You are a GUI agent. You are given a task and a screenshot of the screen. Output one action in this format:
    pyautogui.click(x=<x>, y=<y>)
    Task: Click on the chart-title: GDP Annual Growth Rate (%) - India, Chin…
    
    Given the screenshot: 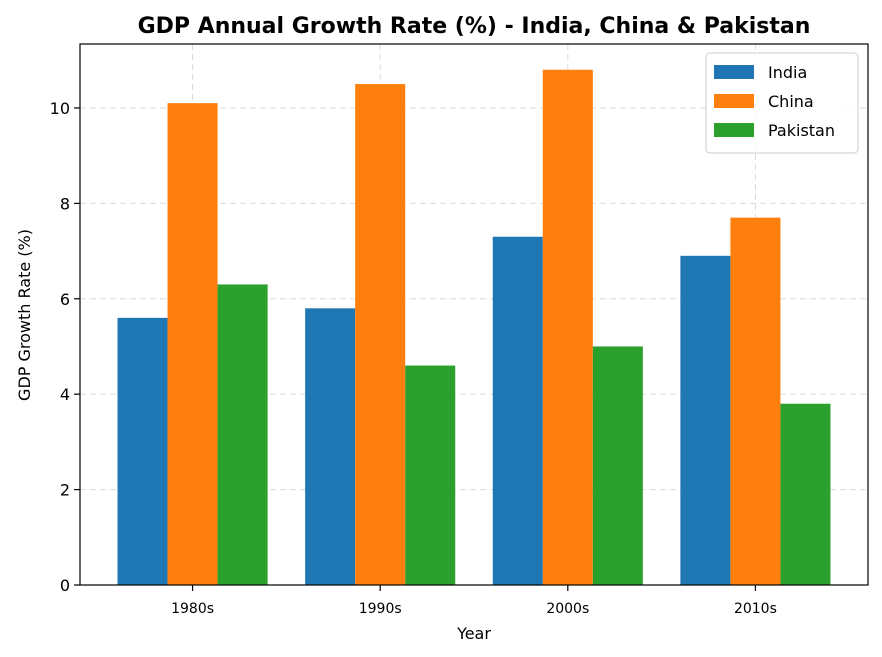 What is the action you would take?
    pyautogui.click(x=474, y=26)
    